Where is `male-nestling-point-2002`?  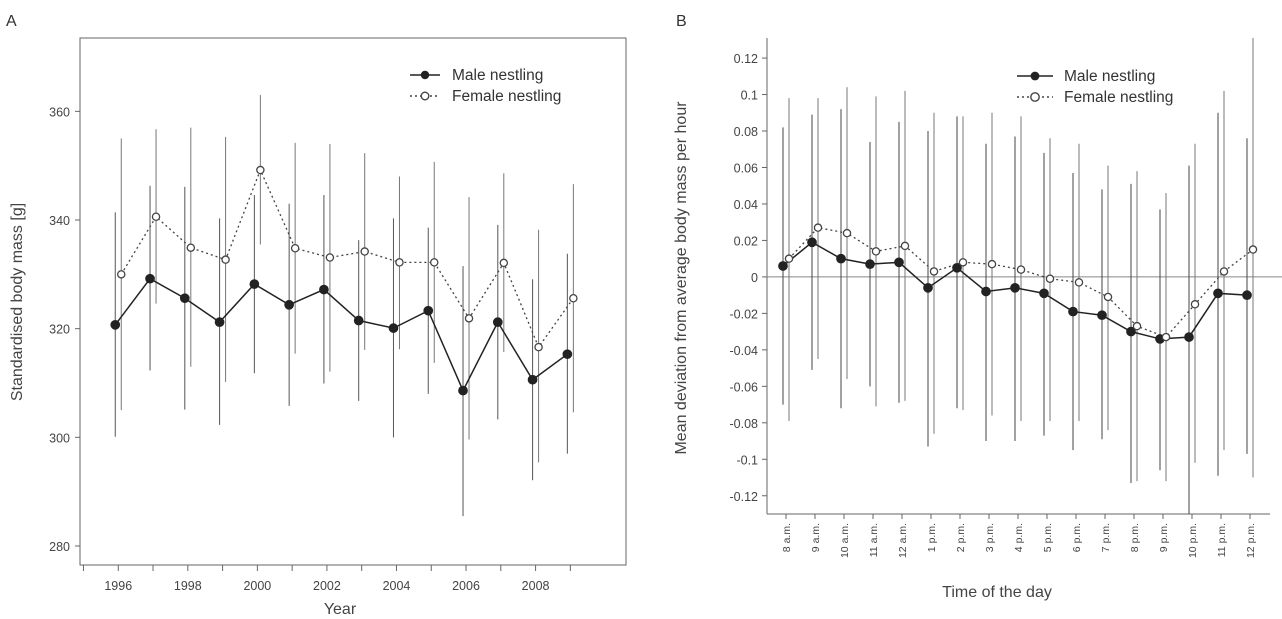 male-nestling-point-2002 is located at coordinates (324, 289).